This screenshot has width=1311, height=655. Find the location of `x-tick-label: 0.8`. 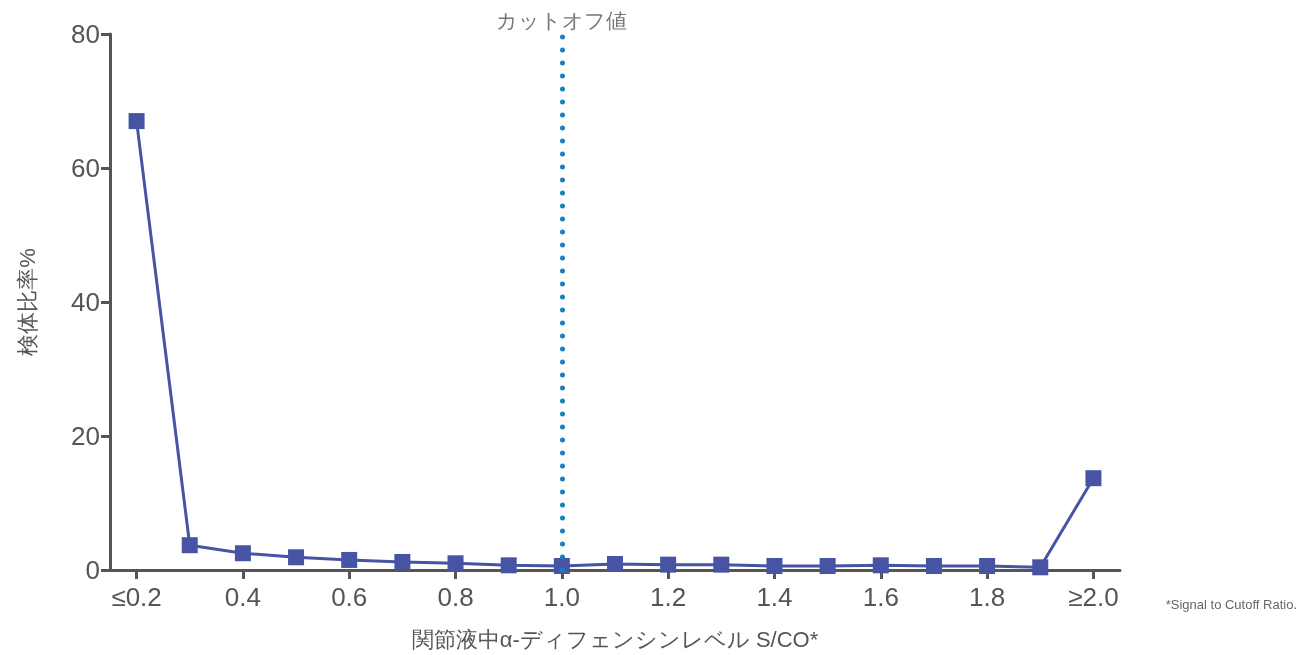

x-tick-label: 0.8 is located at coordinates (455, 597).